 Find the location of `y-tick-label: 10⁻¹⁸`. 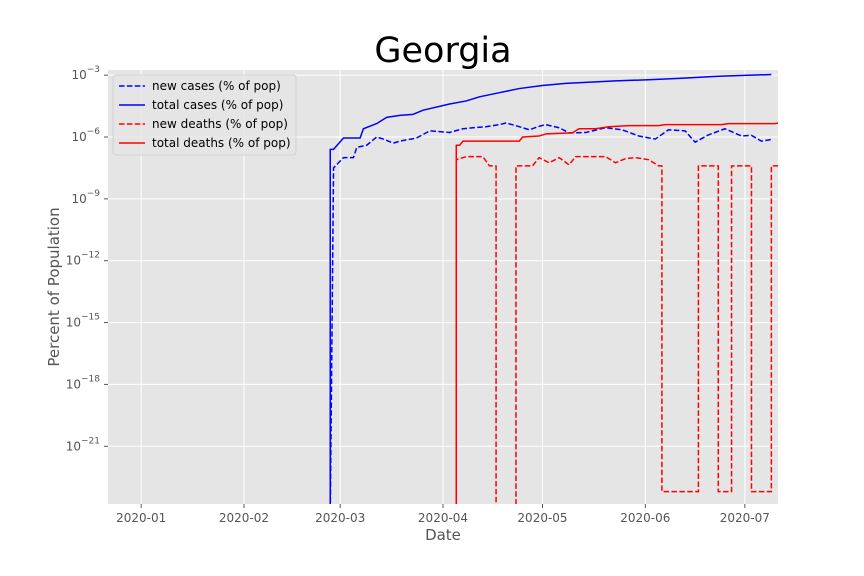

y-tick-label: 10⁻¹⁸ is located at coordinates (83, 382).